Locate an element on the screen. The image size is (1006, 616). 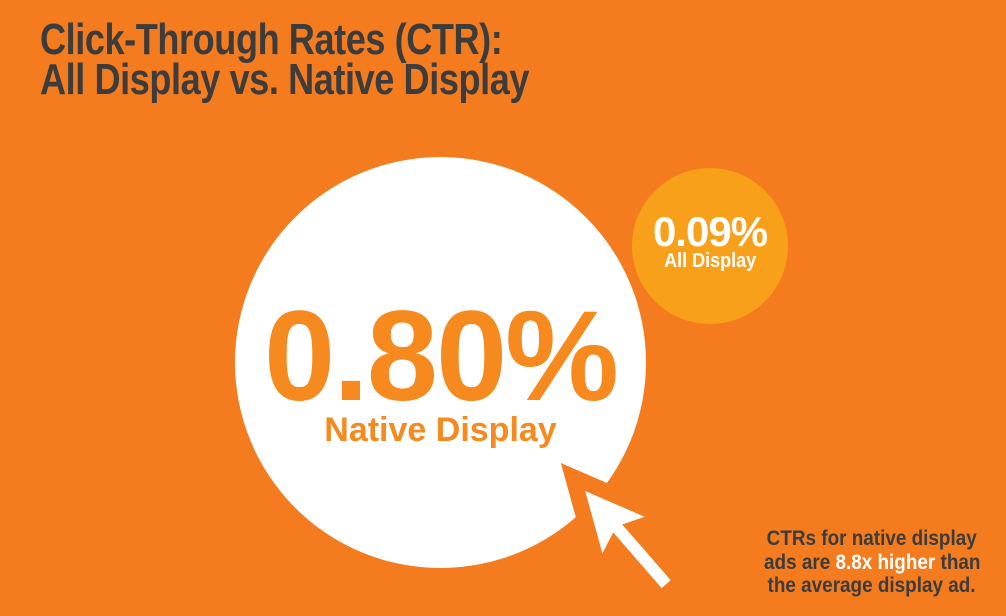
caption-line2-pre: ads are is located at coordinates (799, 562).